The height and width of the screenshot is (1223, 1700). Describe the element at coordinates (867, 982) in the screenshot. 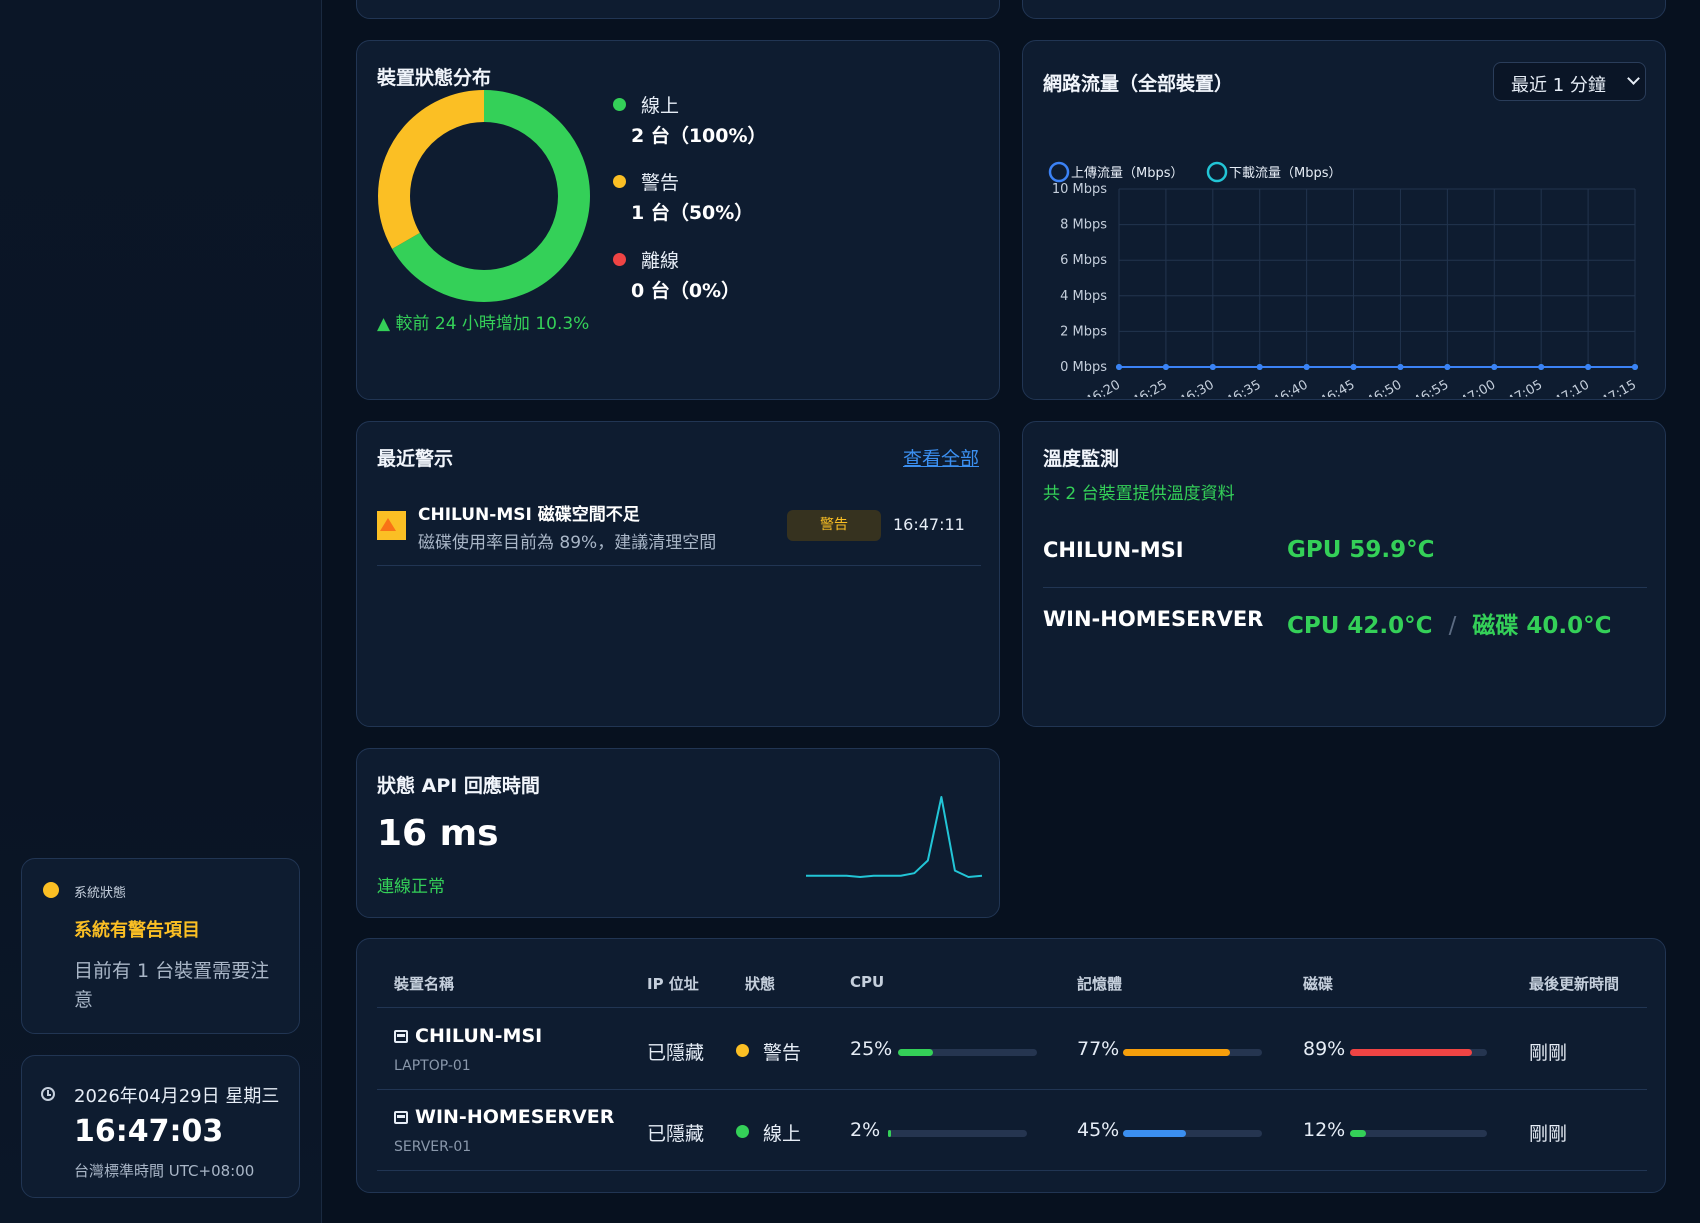

I see `col-cpu: CPU` at that location.